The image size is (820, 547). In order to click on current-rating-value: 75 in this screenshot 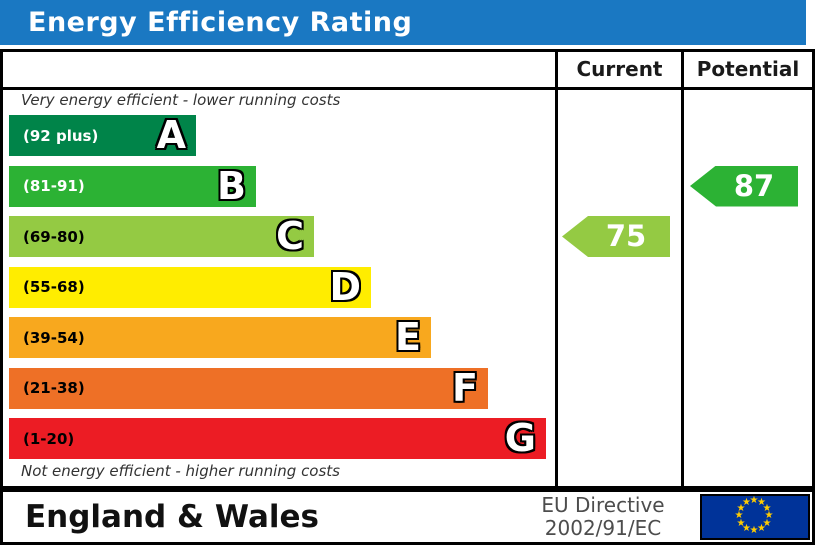, I will do `click(626, 236)`.